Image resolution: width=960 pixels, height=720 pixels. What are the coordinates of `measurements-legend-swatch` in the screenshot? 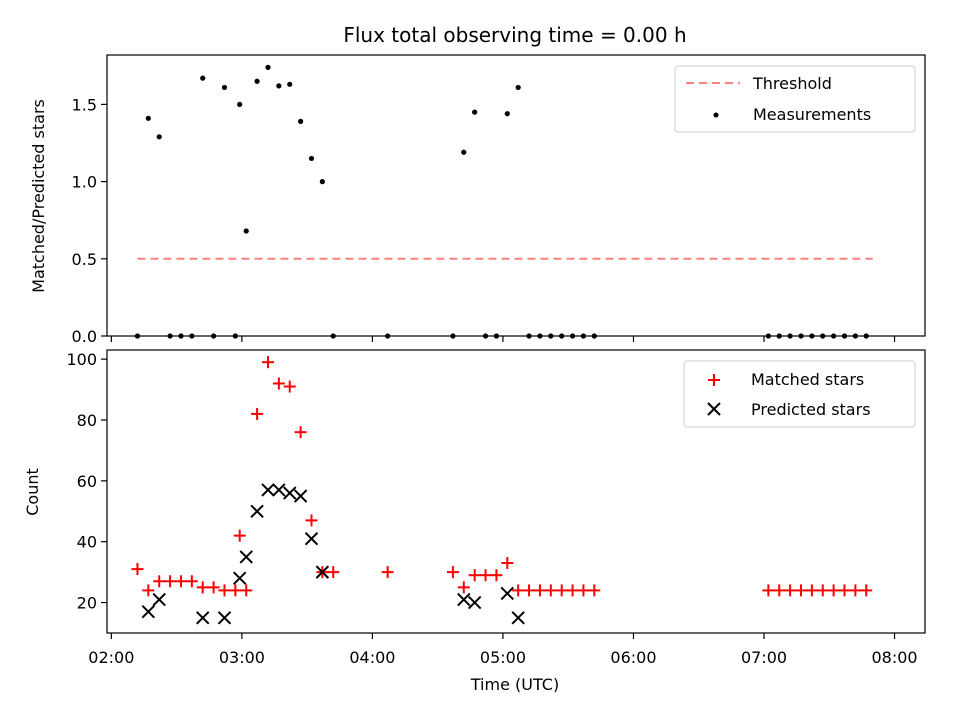 It's located at (716, 115).